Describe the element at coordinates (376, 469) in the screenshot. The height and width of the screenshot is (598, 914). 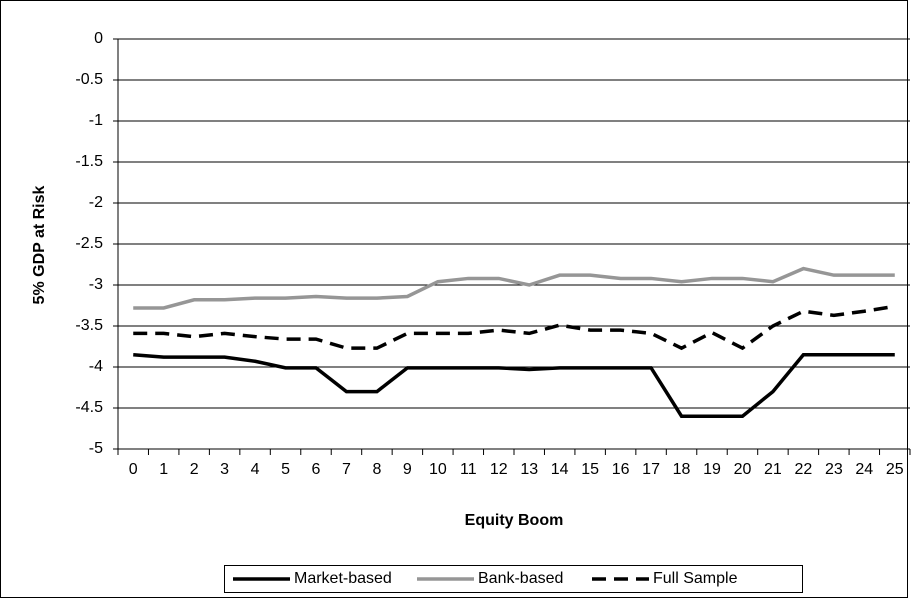
I see `x-tick-label: 8` at that location.